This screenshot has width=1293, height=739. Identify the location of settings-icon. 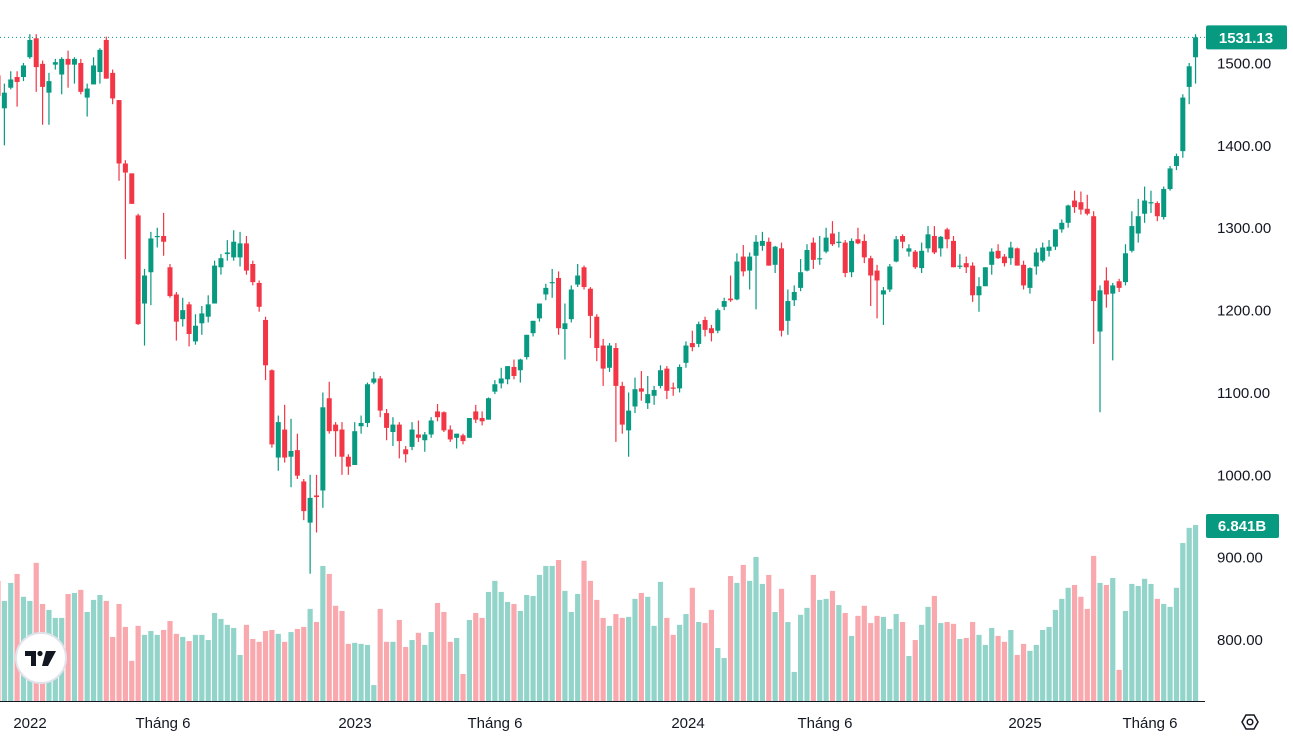
(1250, 722).